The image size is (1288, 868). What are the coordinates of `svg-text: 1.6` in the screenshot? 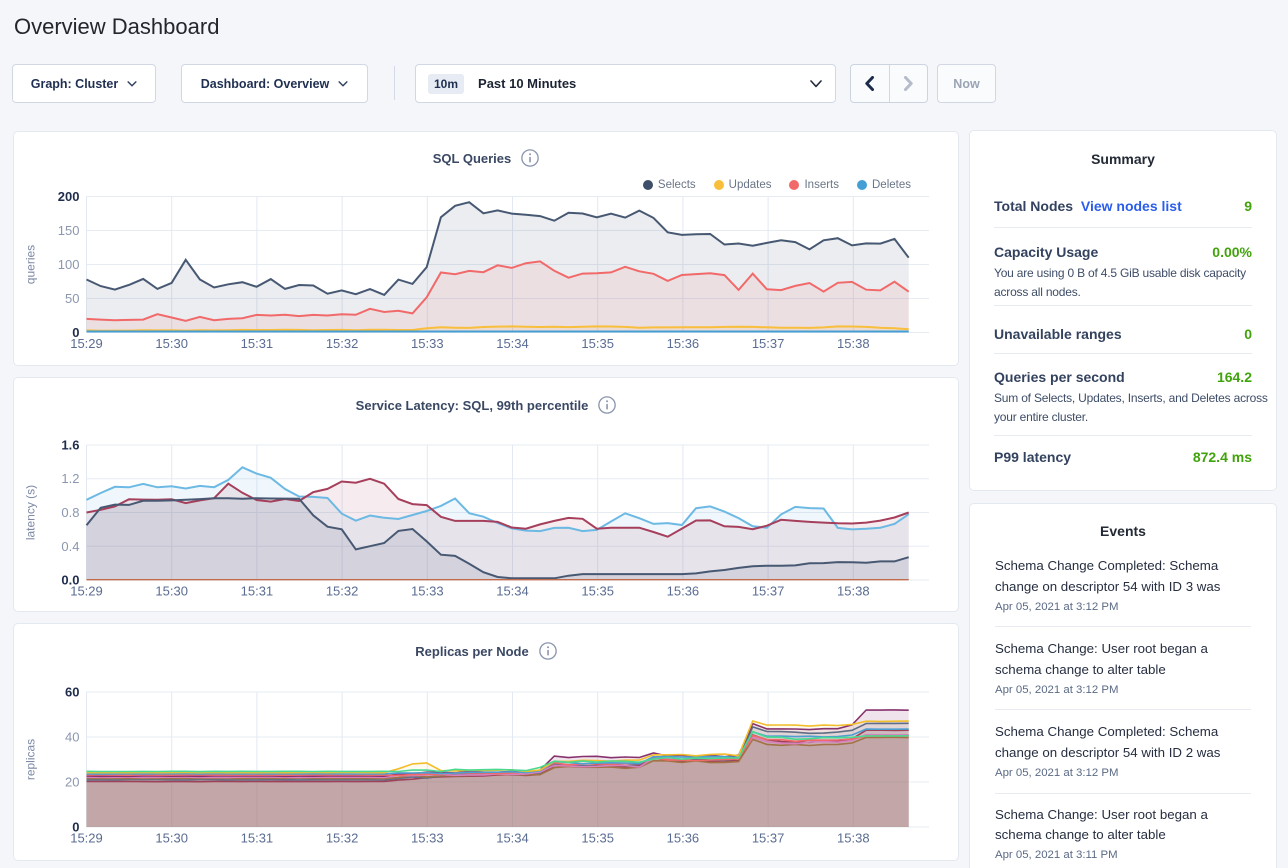 It's located at (70, 445).